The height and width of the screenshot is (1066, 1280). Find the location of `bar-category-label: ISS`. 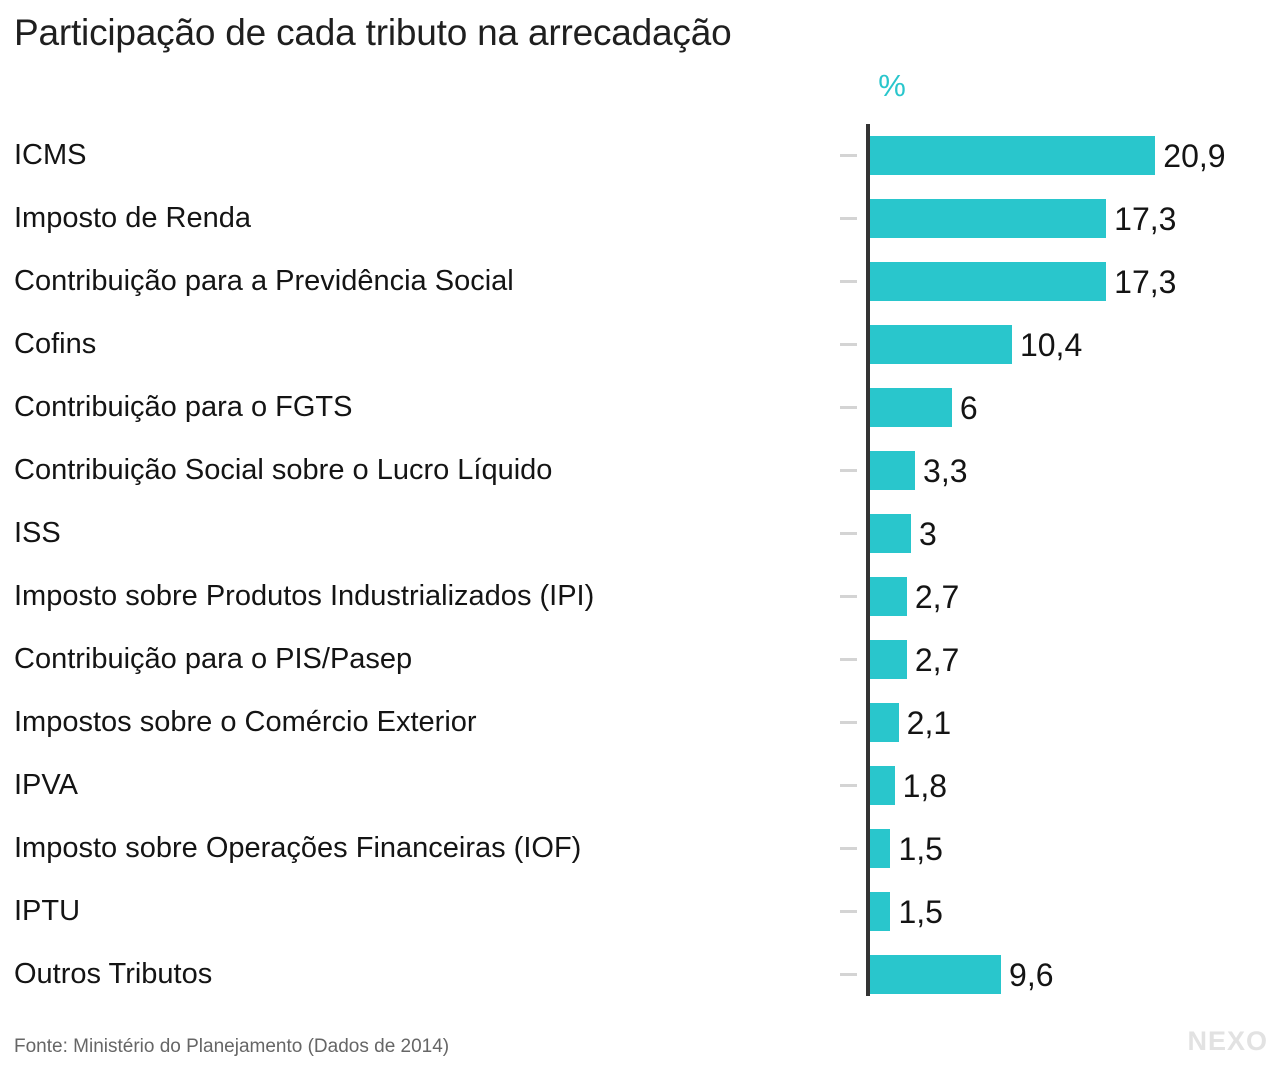

bar-category-label: ISS is located at coordinates (37, 533).